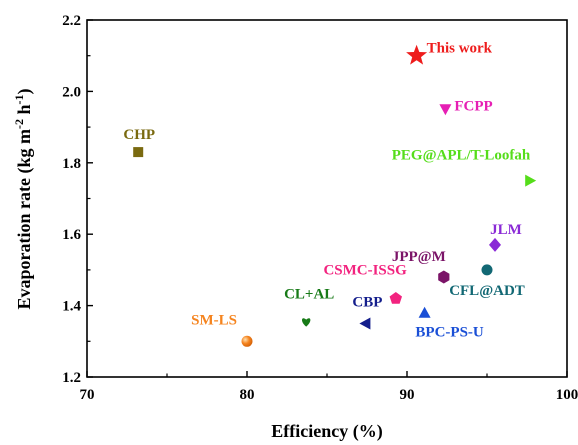 The width and height of the screenshot is (578, 445). What do you see at coordinates (71, 307) in the screenshot?
I see `y-tick-label-1: 1.4` at bounding box center [71, 307].